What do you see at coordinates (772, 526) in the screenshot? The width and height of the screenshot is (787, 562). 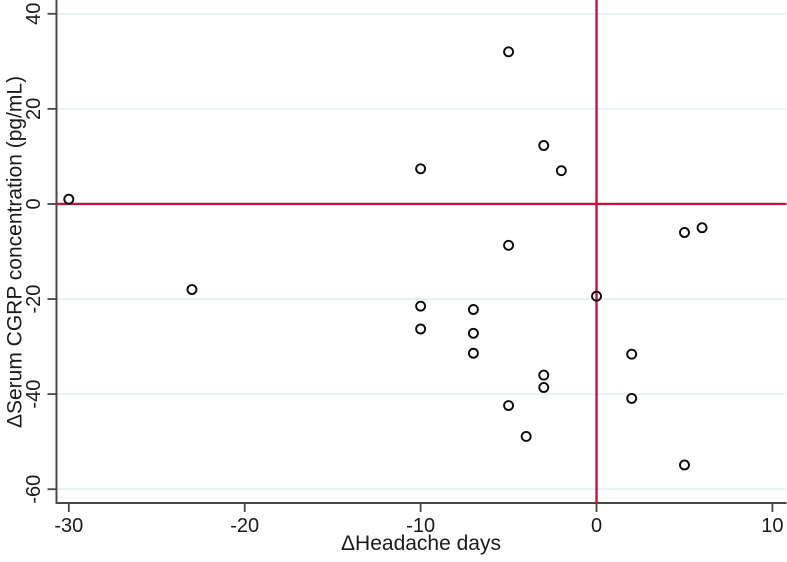 I see `x-tick-label: 10` at bounding box center [772, 526].